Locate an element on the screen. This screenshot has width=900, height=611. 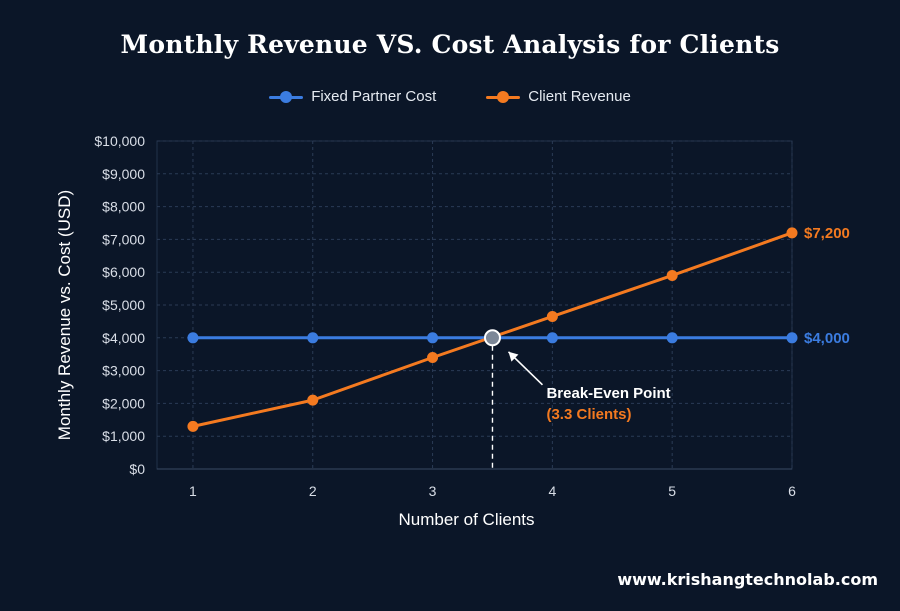
y-tick-label: $7,000 is located at coordinates (123, 239).